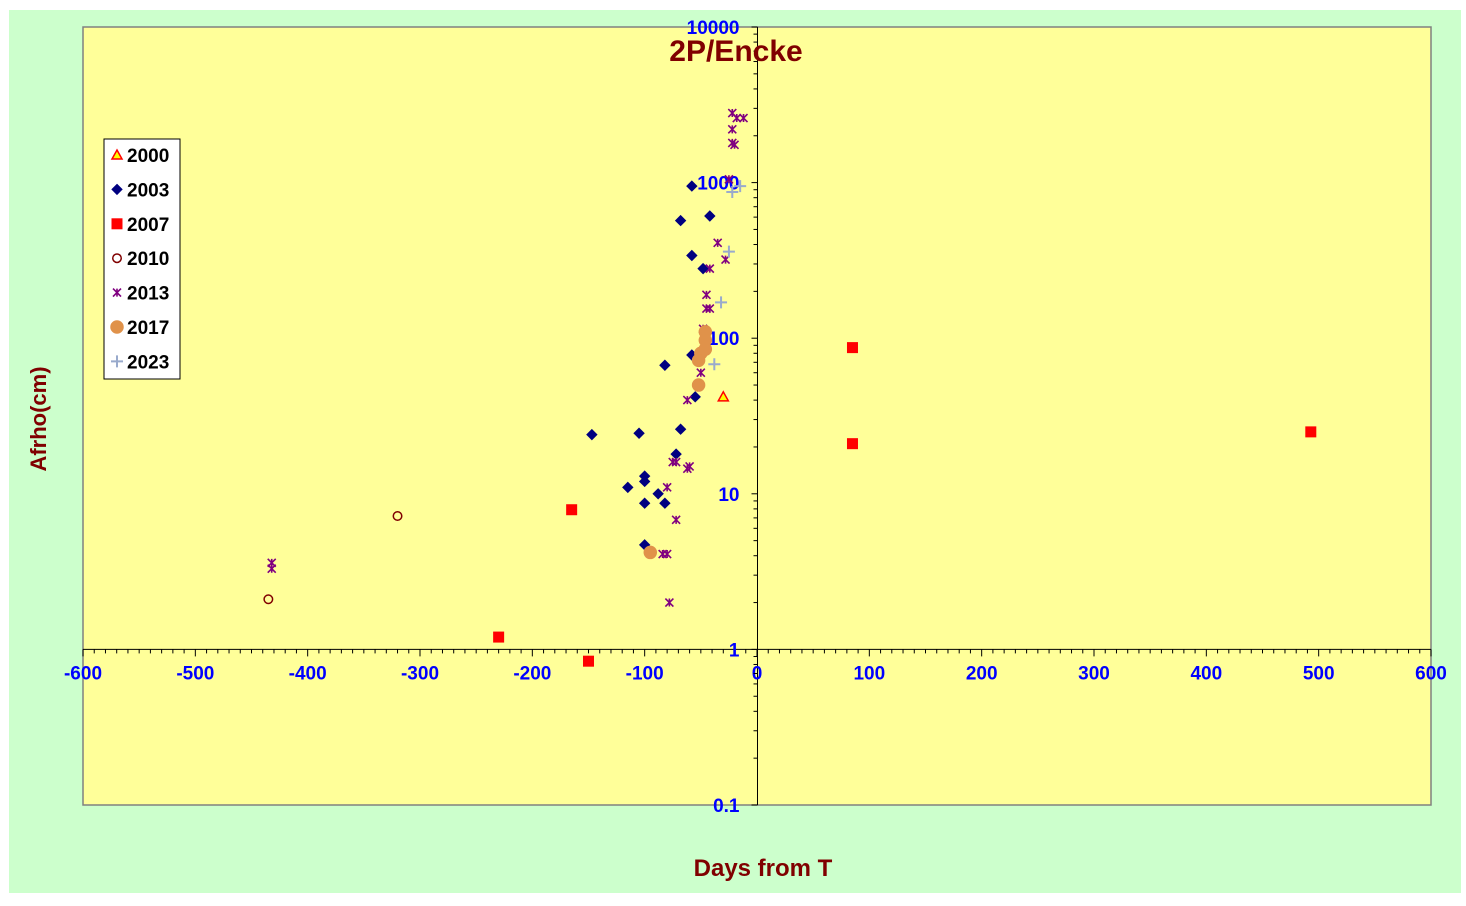 The image size is (1466, 906). Describe the element at coordinates (117, 361) in the screenshot. I see `legend-marker-2023` at that location.